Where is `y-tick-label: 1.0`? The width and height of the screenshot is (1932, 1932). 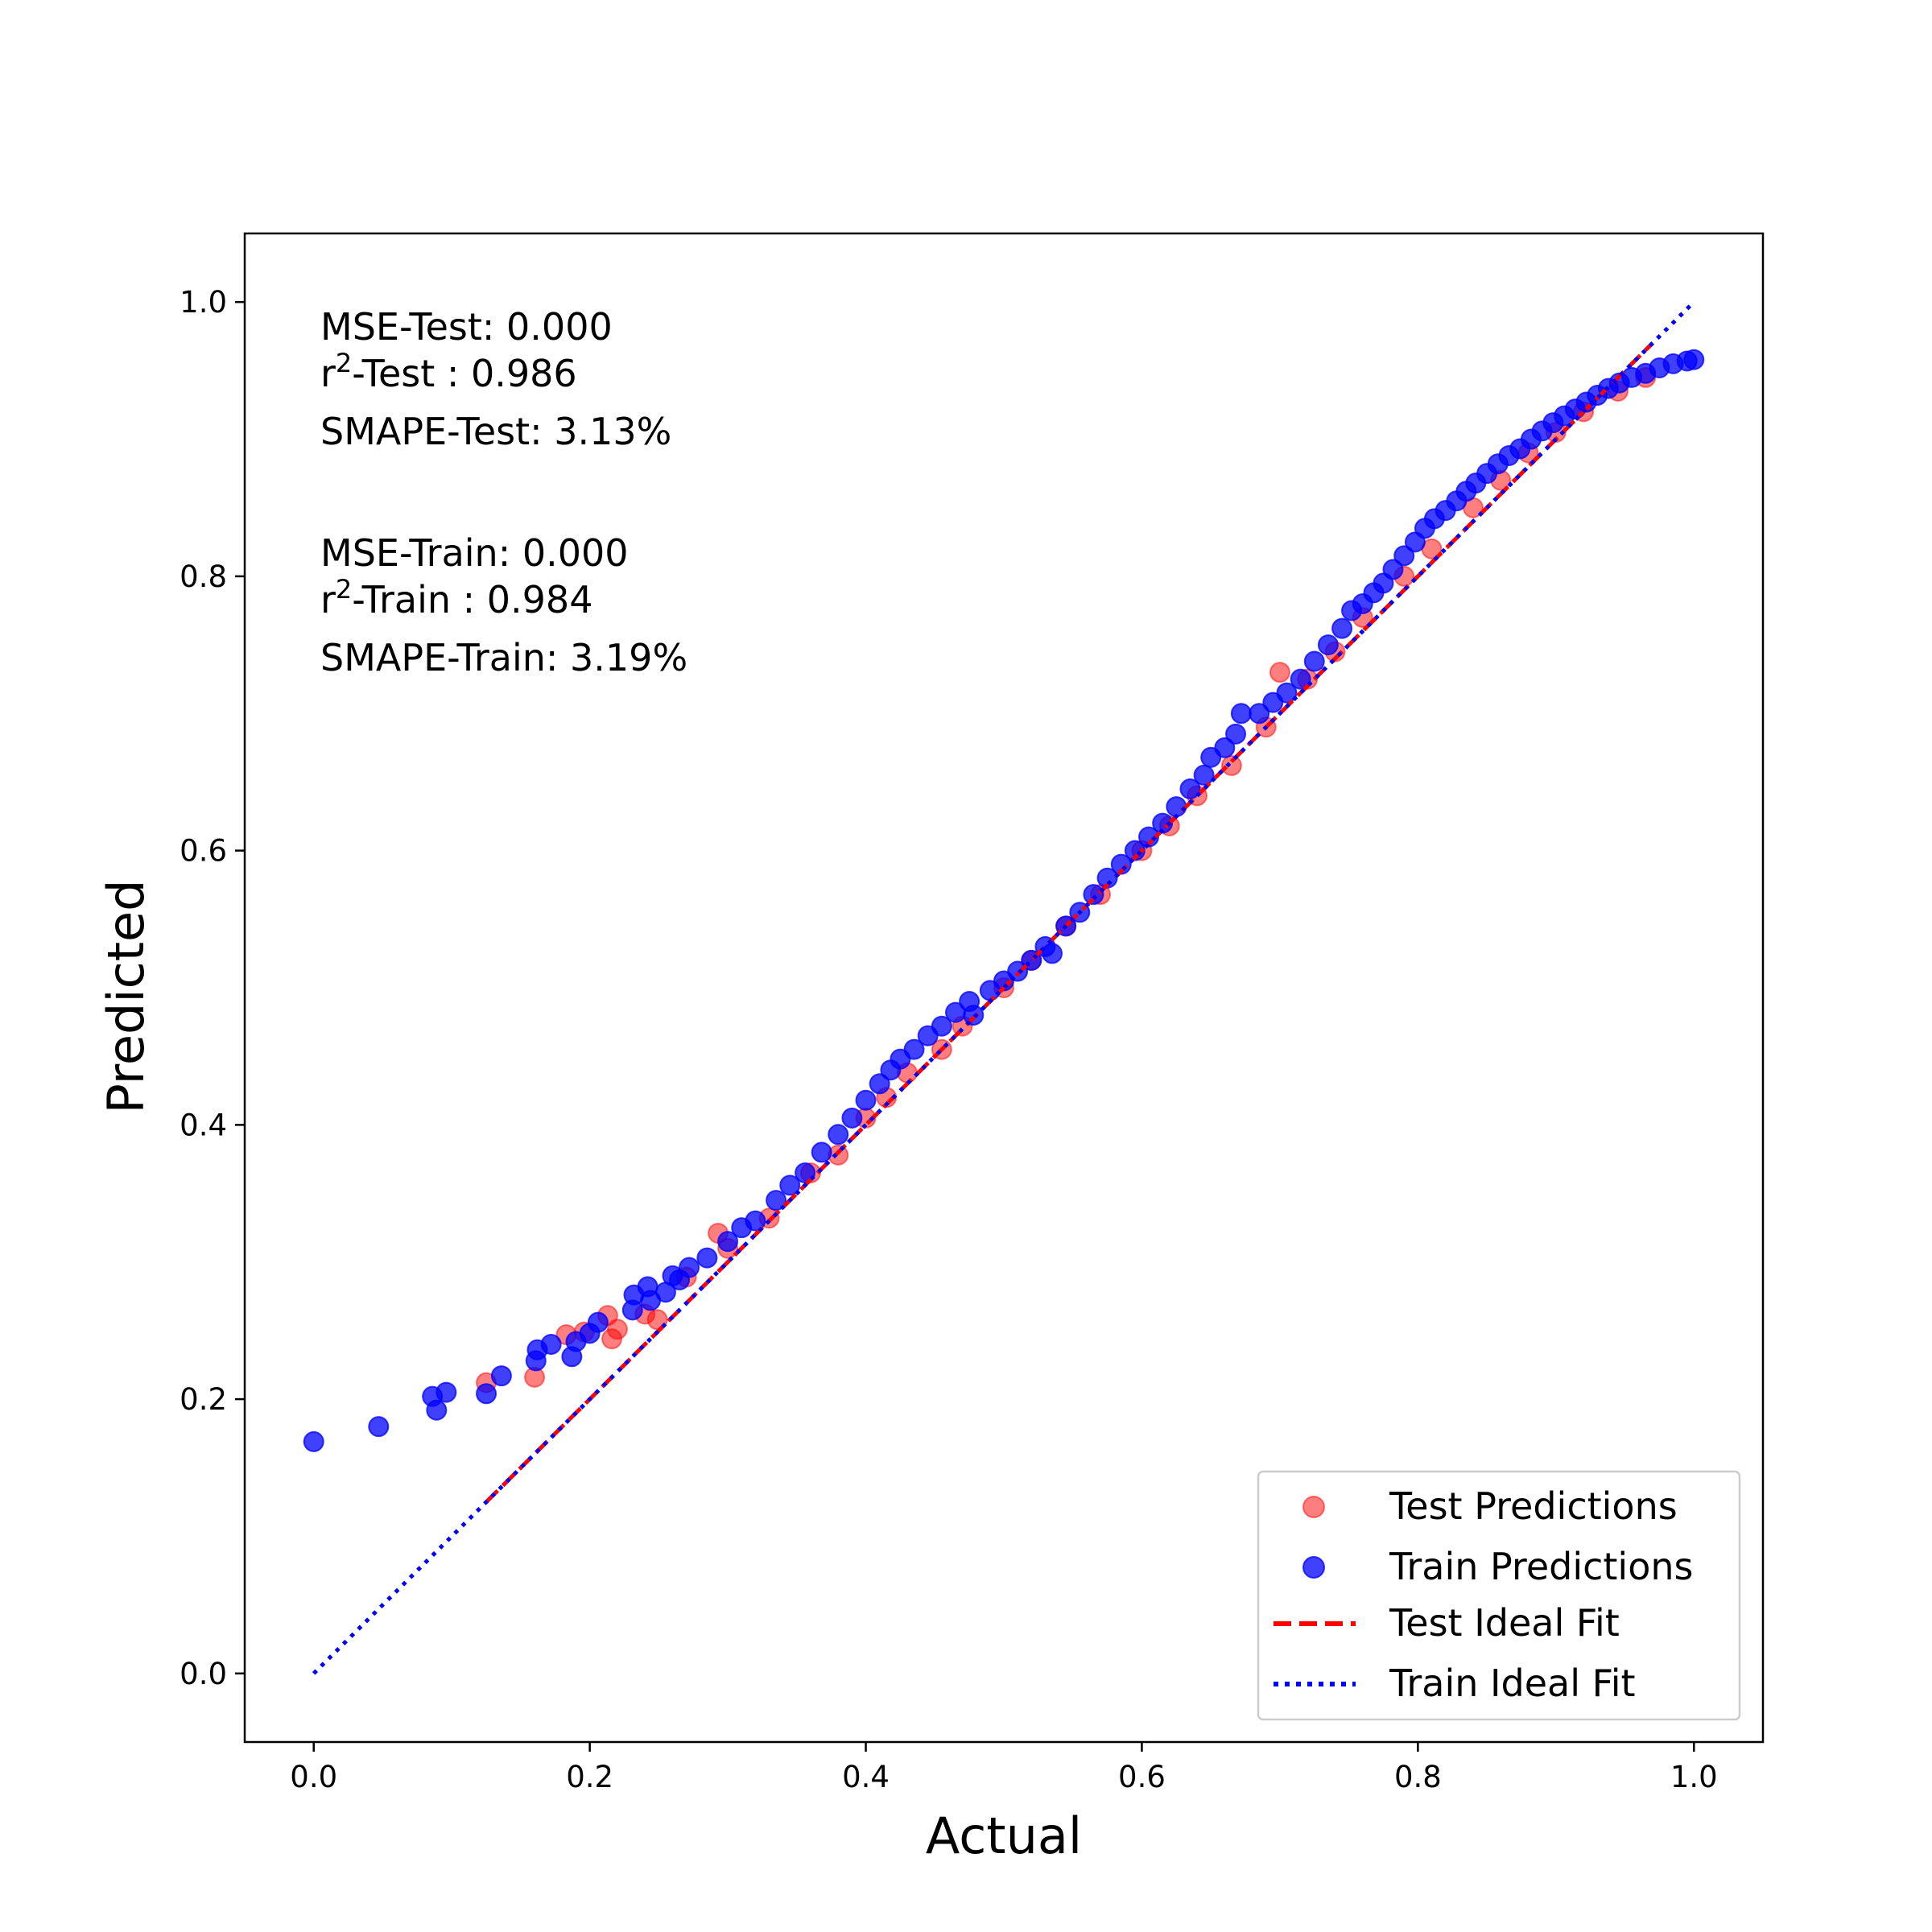
y-tick-label: 1.0 is located at coordinates (203, 302).